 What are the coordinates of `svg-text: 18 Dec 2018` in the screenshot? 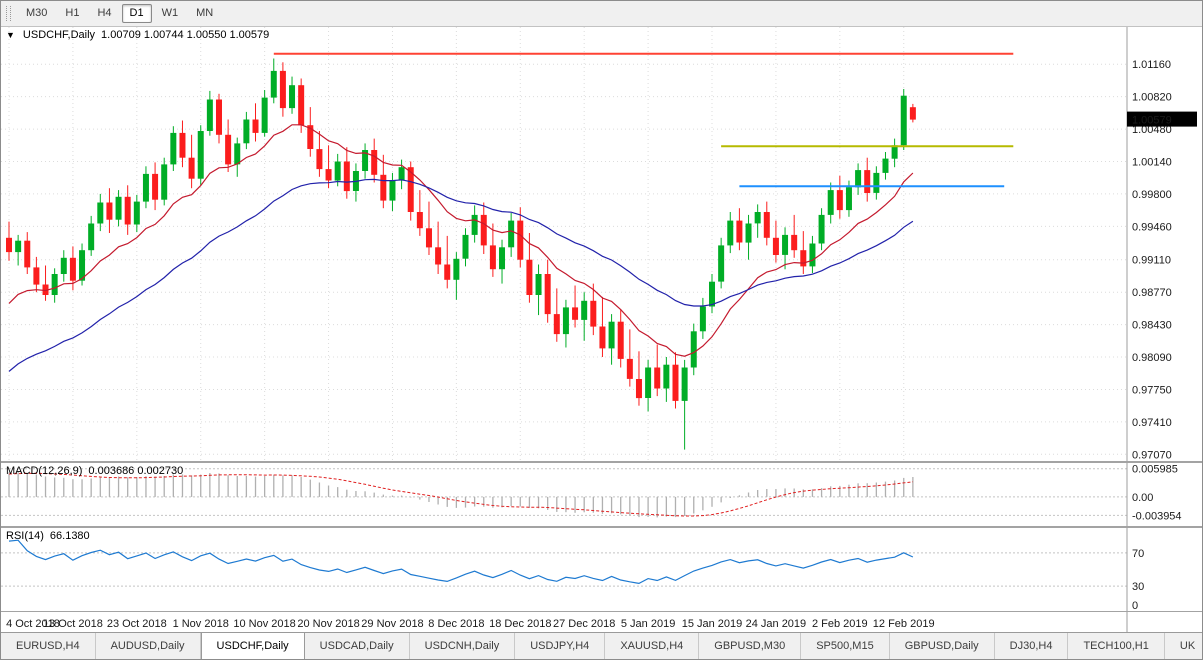 It's located at (520, 624).